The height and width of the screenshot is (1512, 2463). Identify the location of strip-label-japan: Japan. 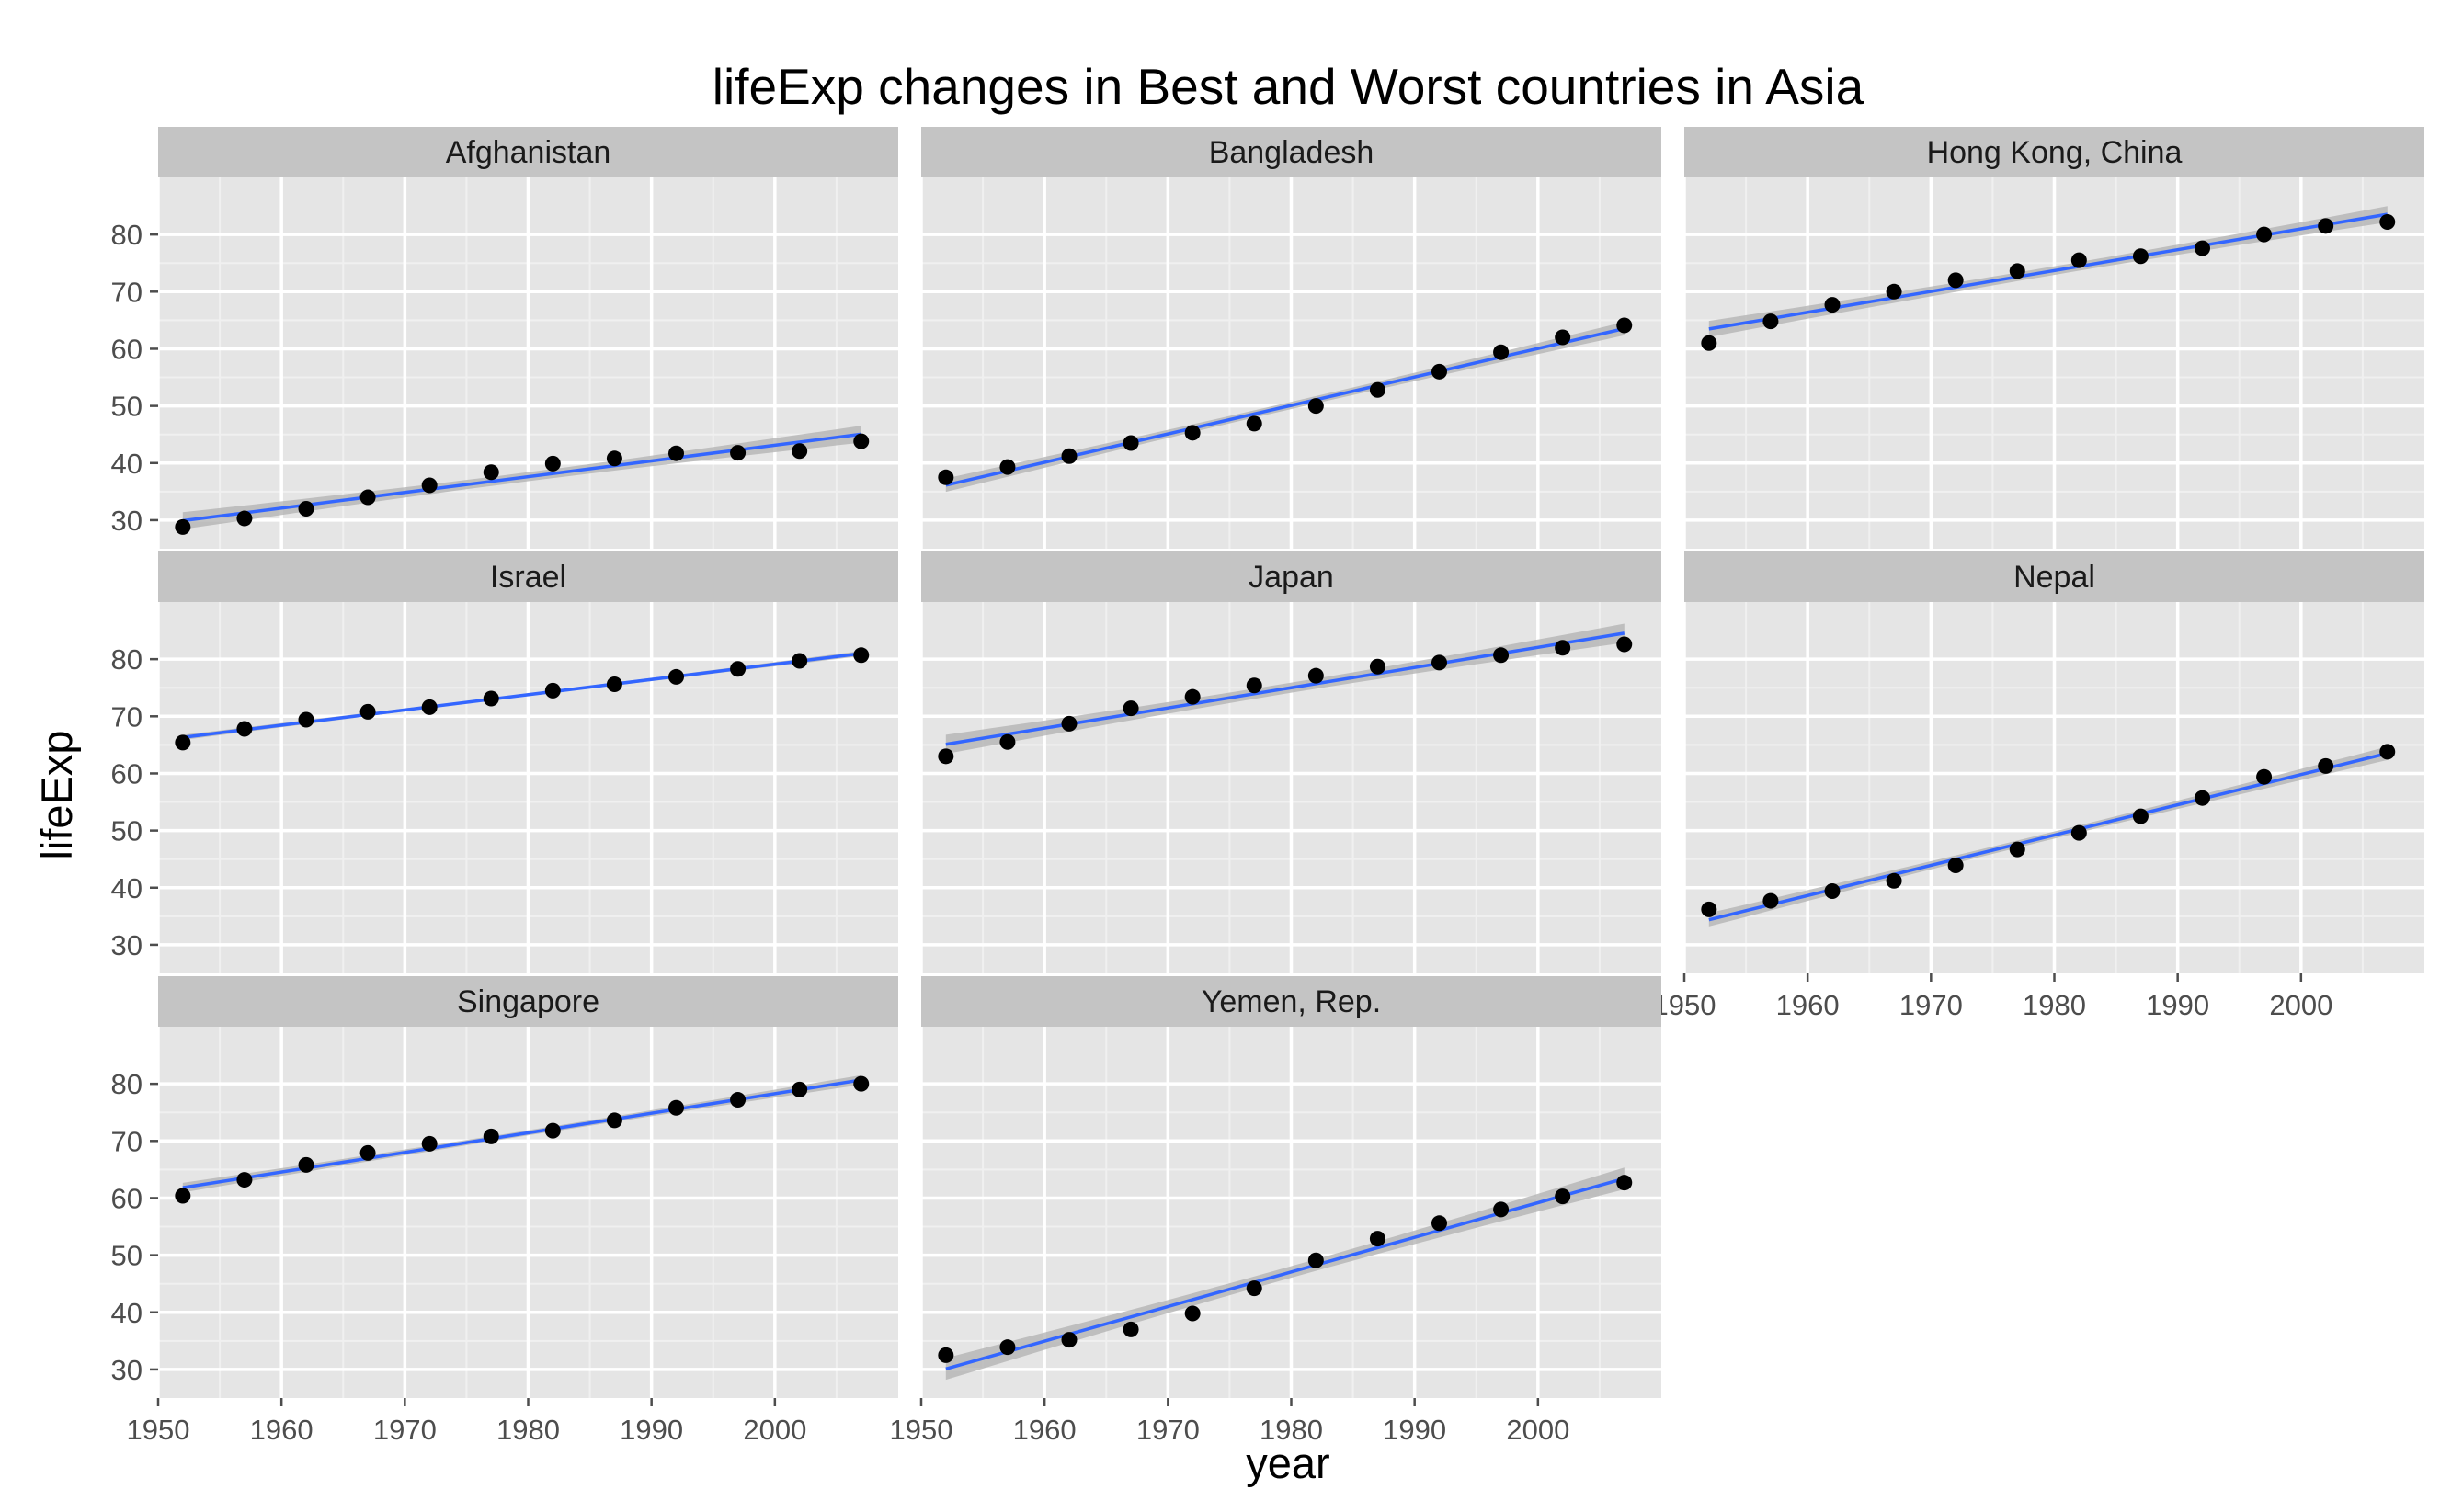
(1291, 578).